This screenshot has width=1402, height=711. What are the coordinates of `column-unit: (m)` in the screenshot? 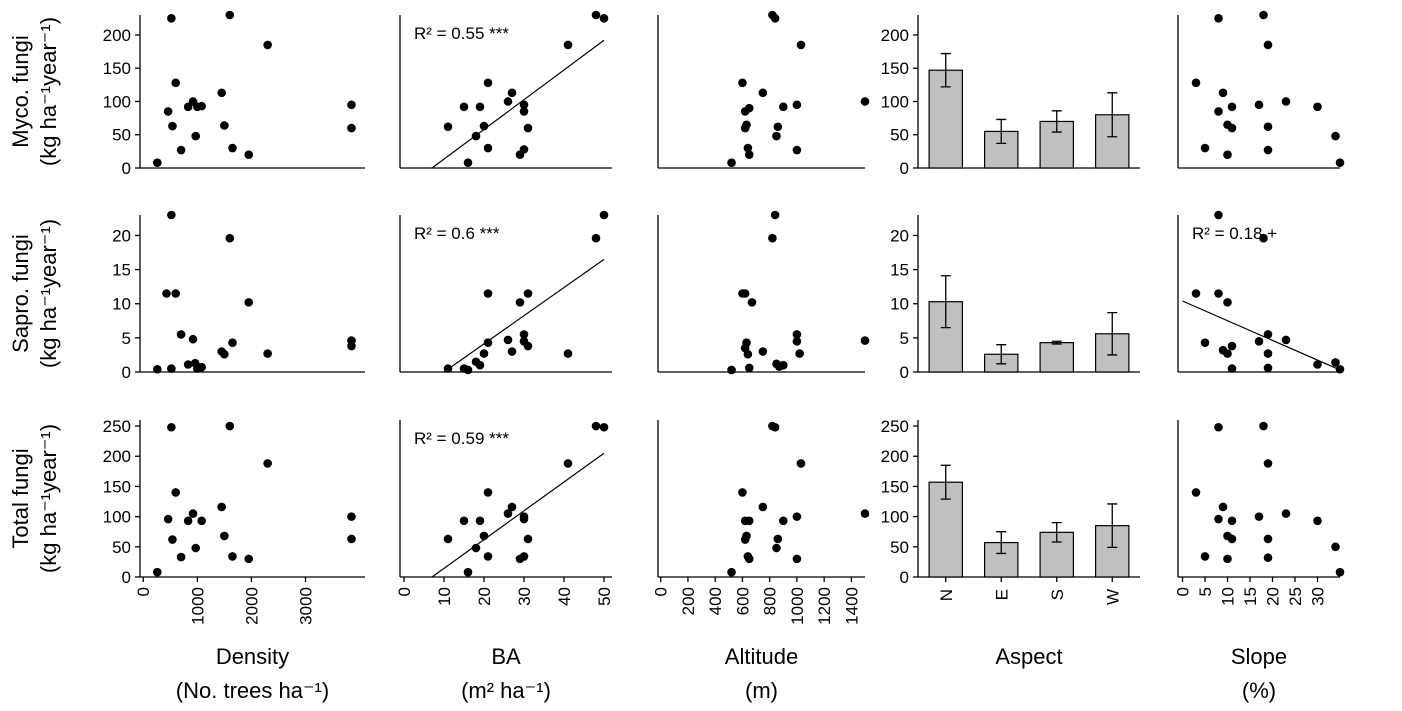 It's located at (761, 690).